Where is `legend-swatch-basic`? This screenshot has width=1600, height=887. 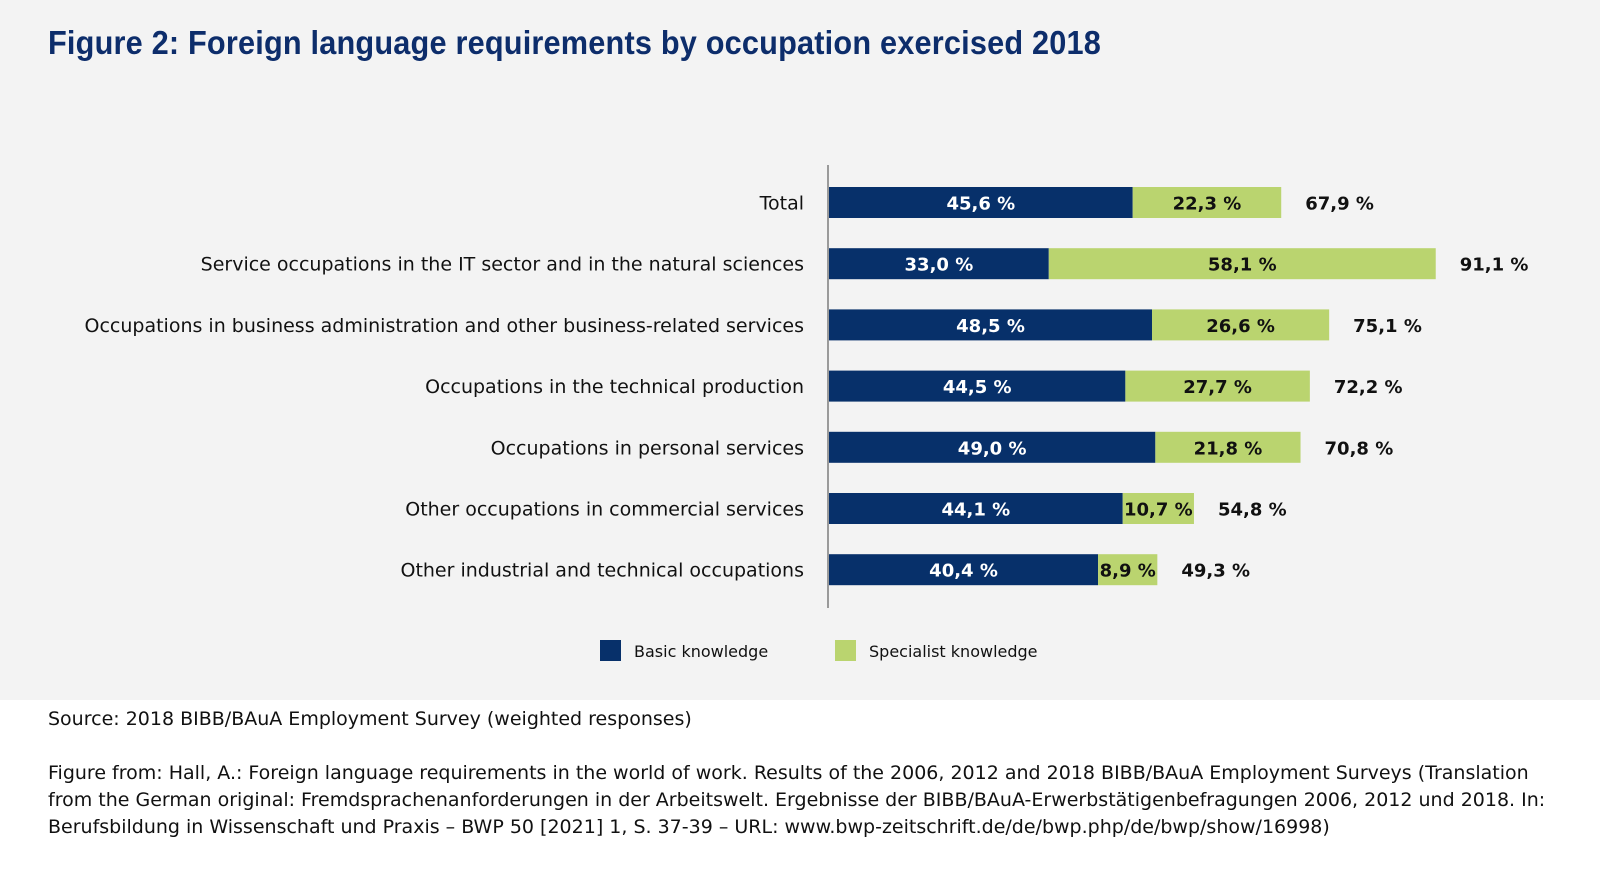 legend-swatch-basic is located at coordinates (610, 650).